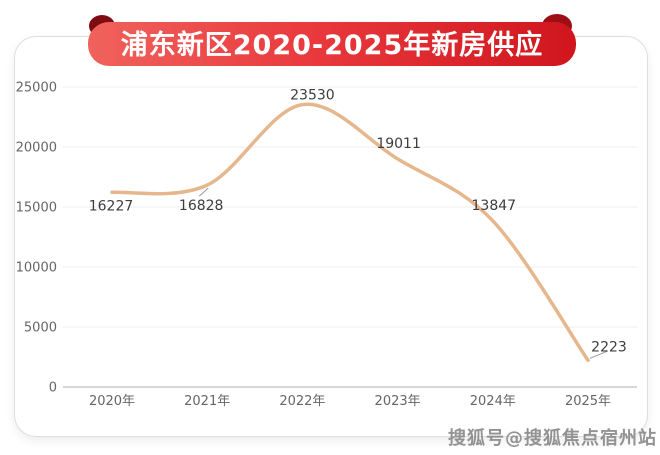 This screenshot has height=455, width=660. What do you see at coordinates (609, 347) in the screenshot?
I see `data-label: 2223` at bounding box center [609, 347].